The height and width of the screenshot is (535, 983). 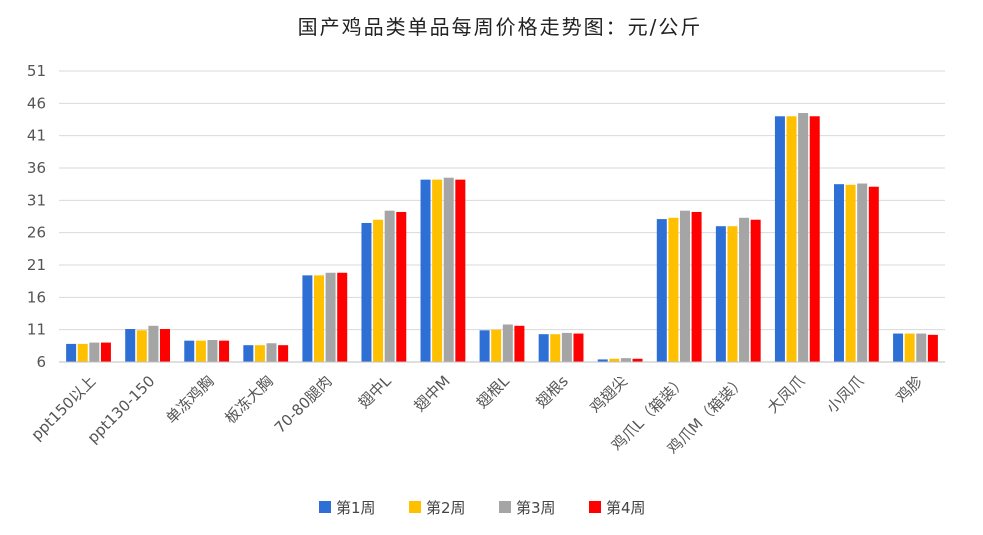 What do you see at coordinates (500, 27) in the screenshot?
I see `chart-title: 国产鸡品类单品每周价格走势图：元/公斤` at bounding box center [500, 27].